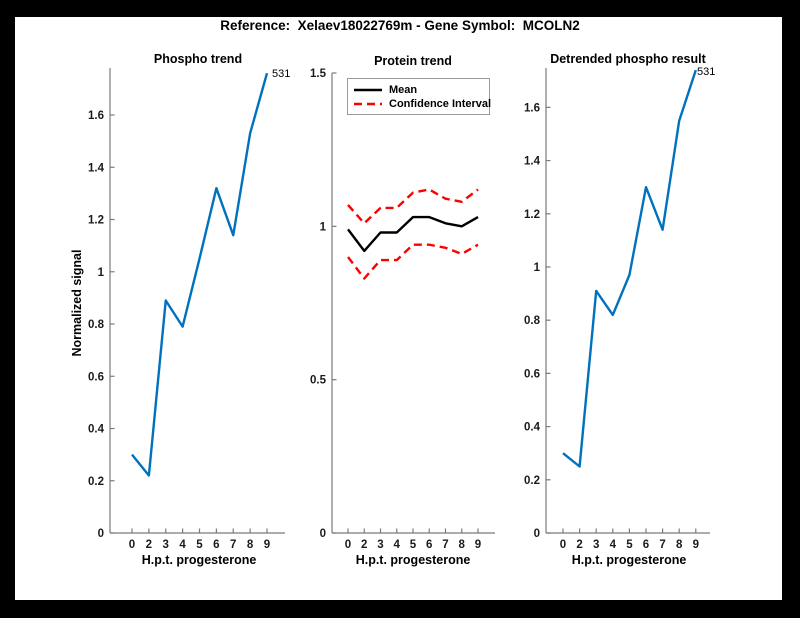 The image size is (800, 618). Describe the element at coordinates (318, 381) in the screenshot. I see `y-tick-label: 0.5` at that location.